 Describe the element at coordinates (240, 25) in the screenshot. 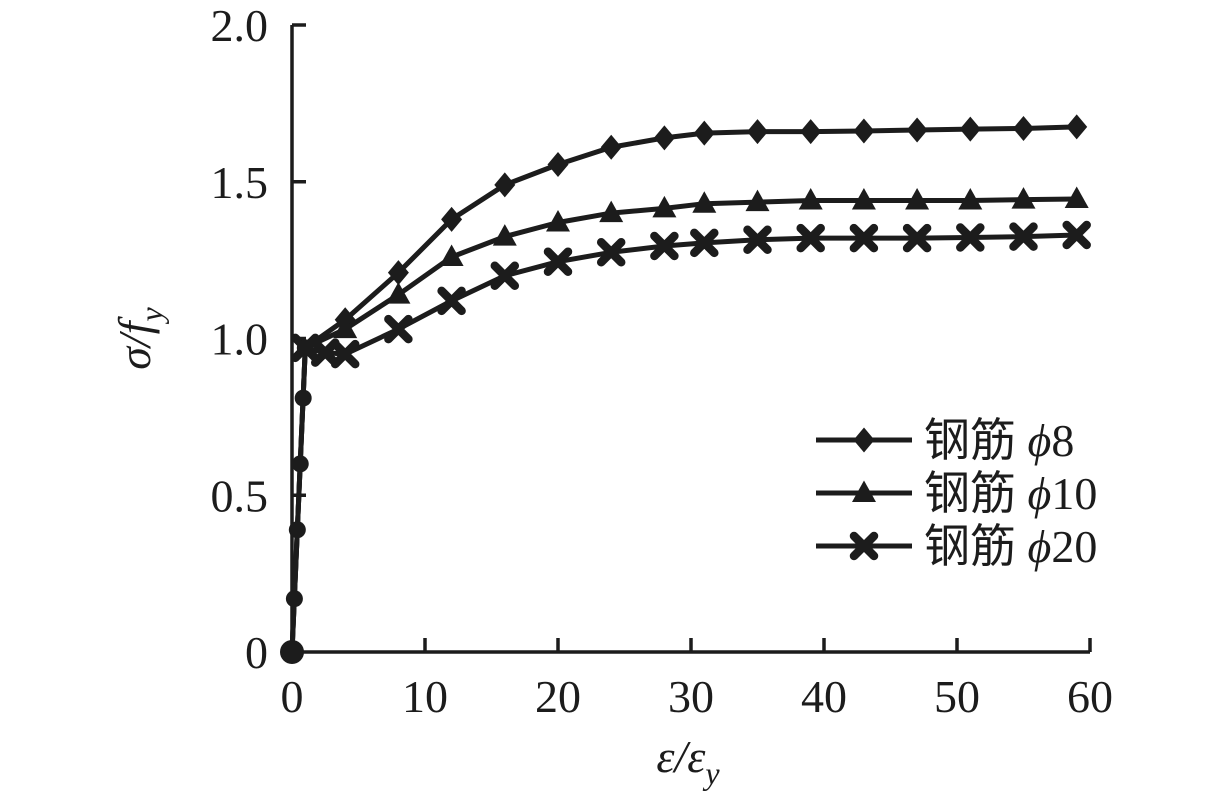

I see `y-tick-label: 2.0` at that location.